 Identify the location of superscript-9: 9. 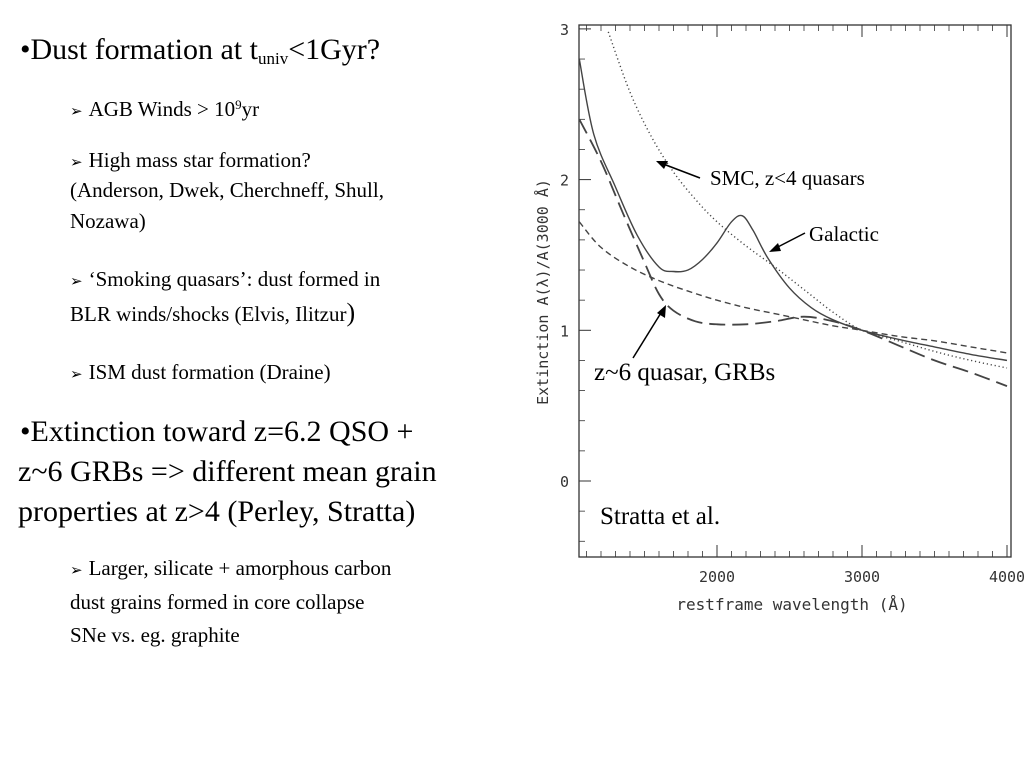
(238, 104).